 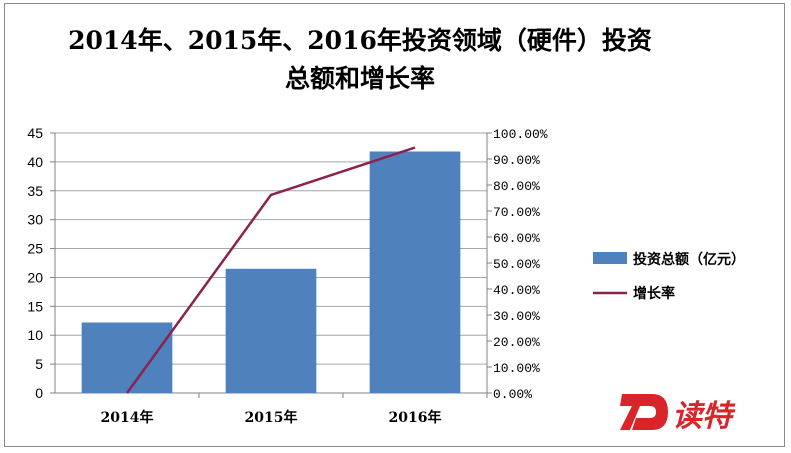 What do you see at coordinates (644, 412) in the screenshot?
I see `logo-d-mark` at bounding box center [644, 412].